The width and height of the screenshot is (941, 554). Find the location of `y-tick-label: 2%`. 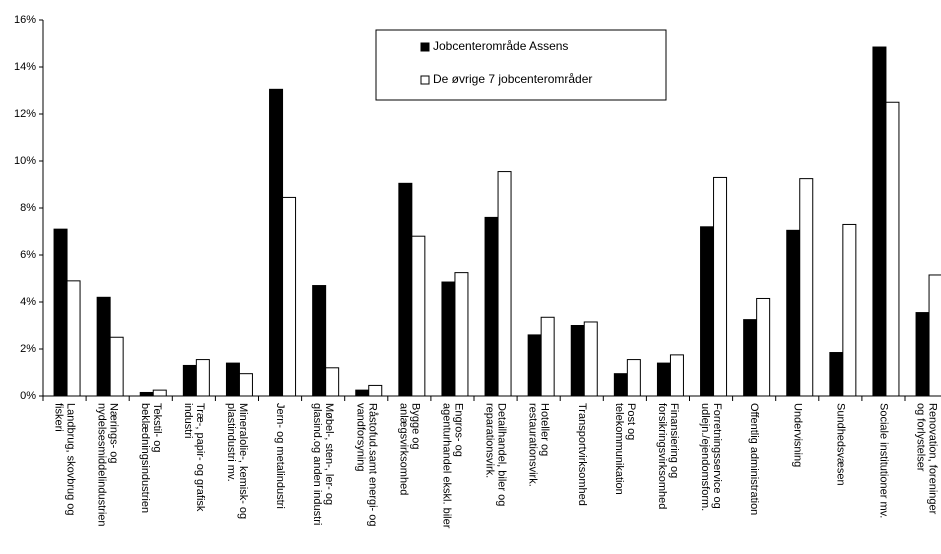

y-tick-label: 2% is located at coordinates (28, 349).